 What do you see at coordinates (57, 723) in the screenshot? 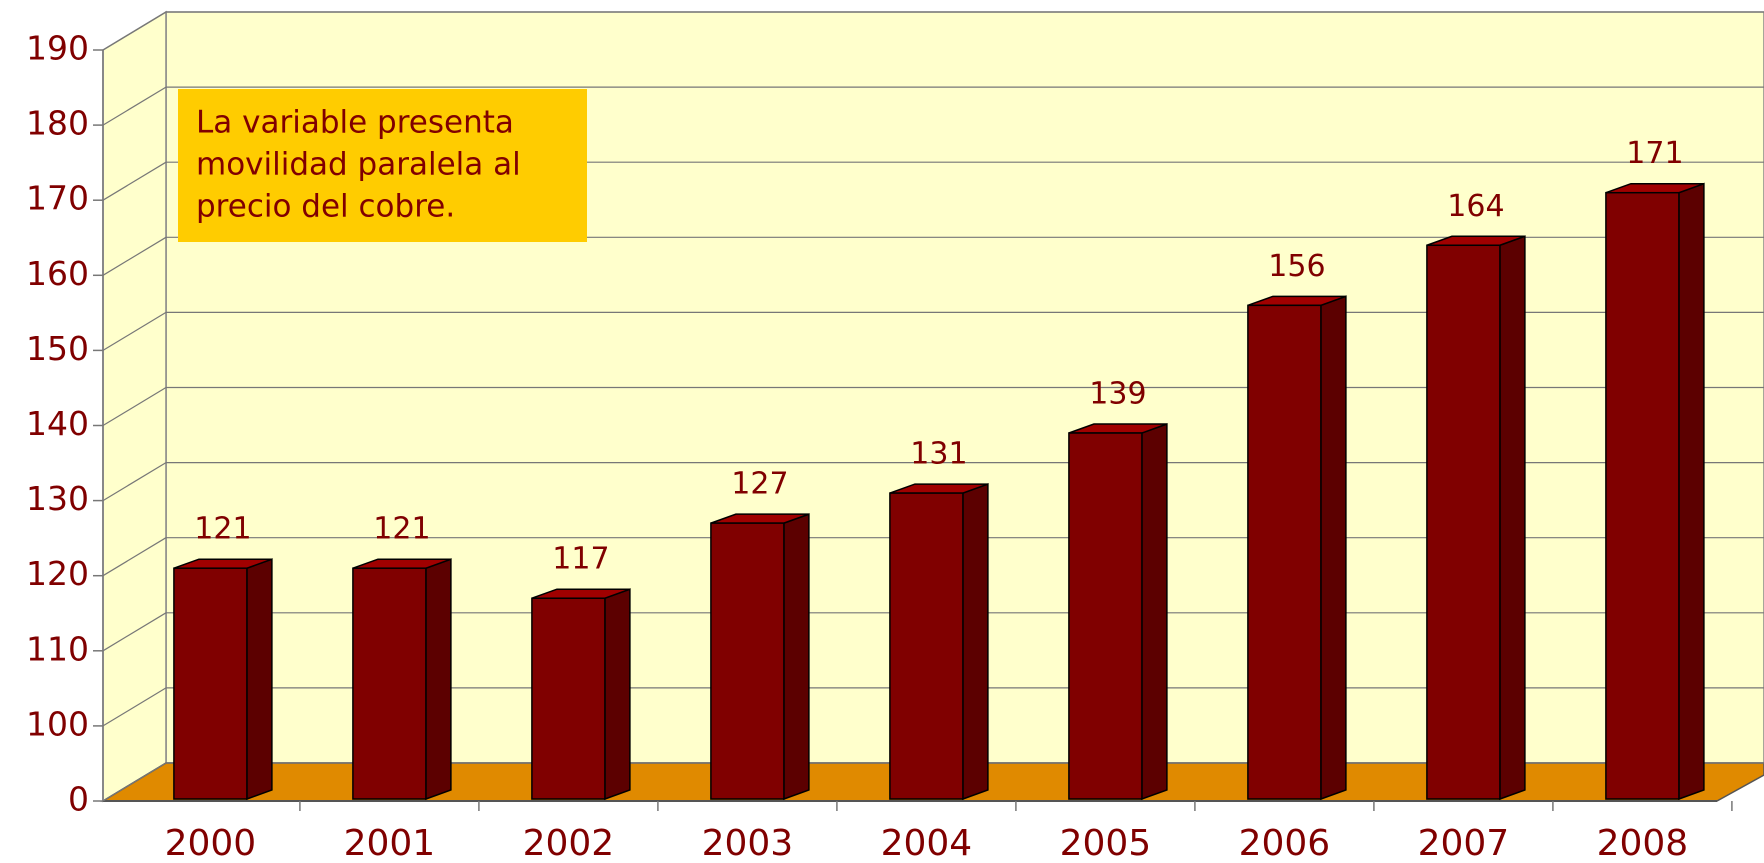
I see `y-tick-label: 100` at bounding box center [57, 723].